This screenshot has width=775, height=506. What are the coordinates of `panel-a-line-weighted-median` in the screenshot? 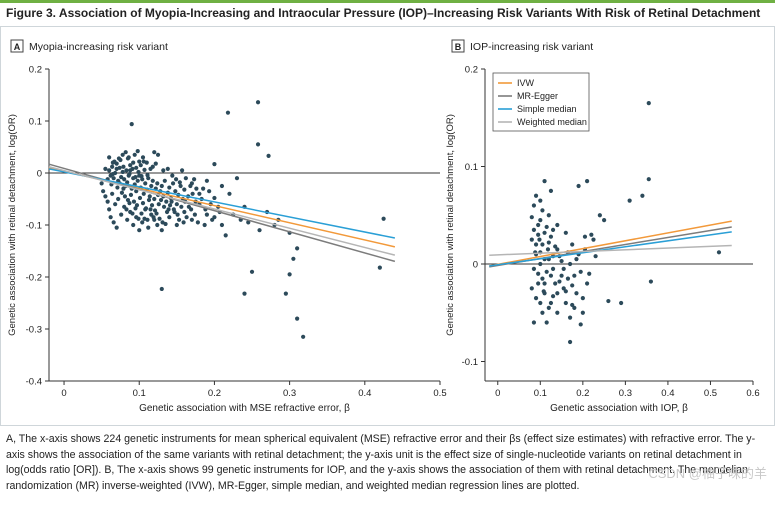 It's located at (222, 211).